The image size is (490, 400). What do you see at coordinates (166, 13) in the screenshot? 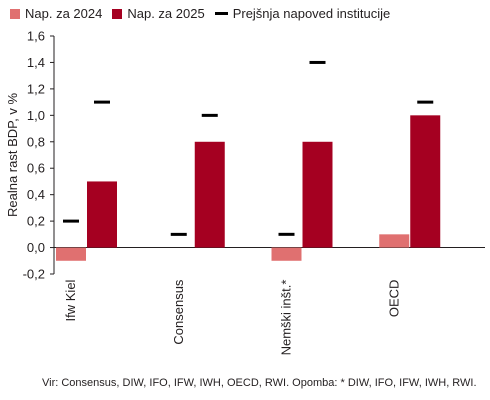
I see `legend-label-2025: Nap. za 2025` at bounding box center [166, 13].